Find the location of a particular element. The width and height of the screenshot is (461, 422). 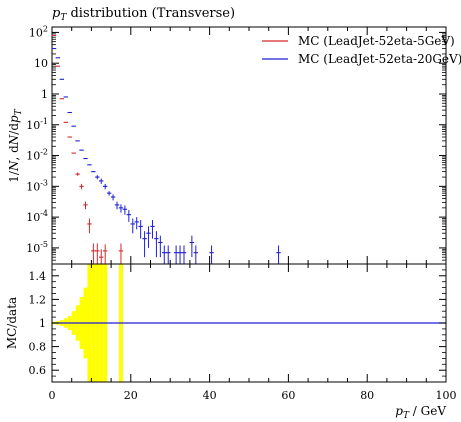

main-y-label: 1/N, dN/dpT is located at coordinates (15, 145).